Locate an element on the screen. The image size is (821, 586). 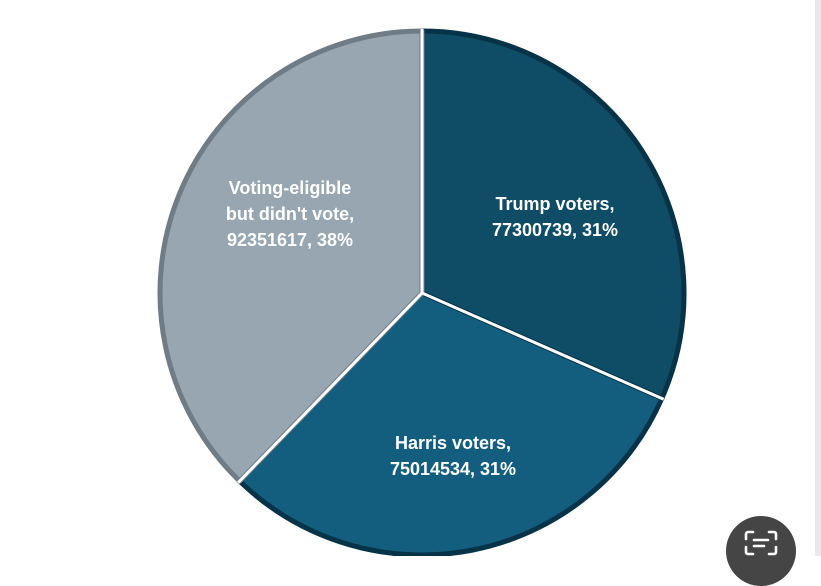
slice-label-line: but didn't vote, is located at coordinates (290, 214).